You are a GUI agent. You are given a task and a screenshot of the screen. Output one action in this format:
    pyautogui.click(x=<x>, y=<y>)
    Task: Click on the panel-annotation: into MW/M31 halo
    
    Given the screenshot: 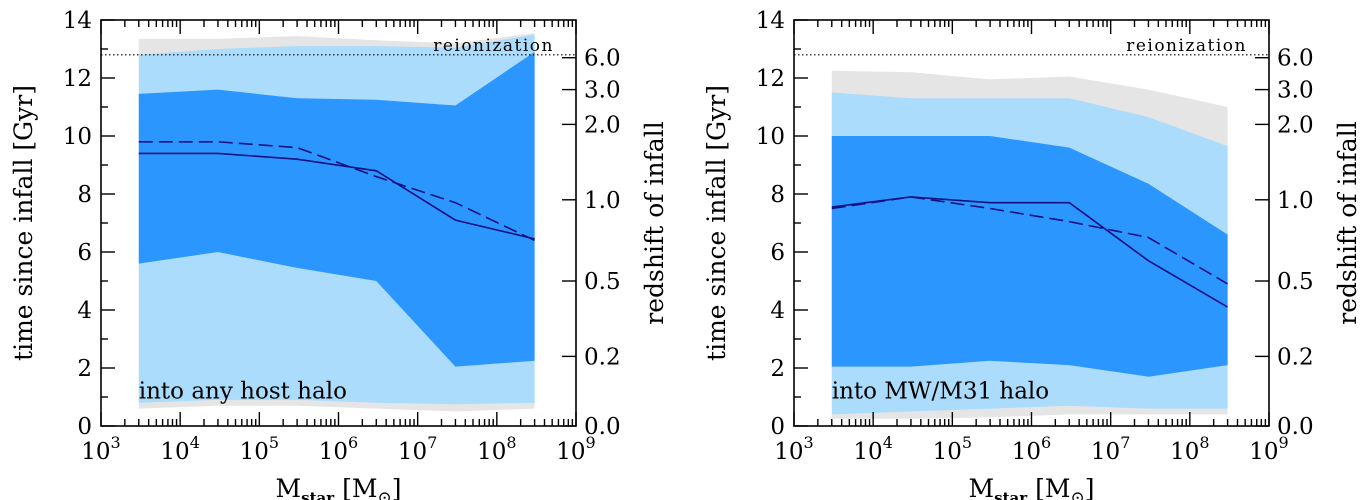 What is the action you would take?
    pyautogui.click(x=940, y=391)
    